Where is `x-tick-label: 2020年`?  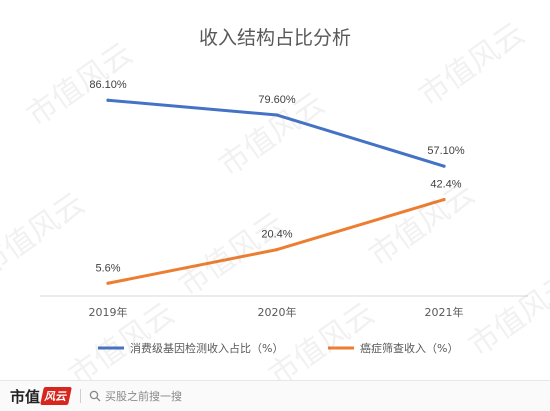
x-tick-label: 2020年 is located at coordinates (277, 312).